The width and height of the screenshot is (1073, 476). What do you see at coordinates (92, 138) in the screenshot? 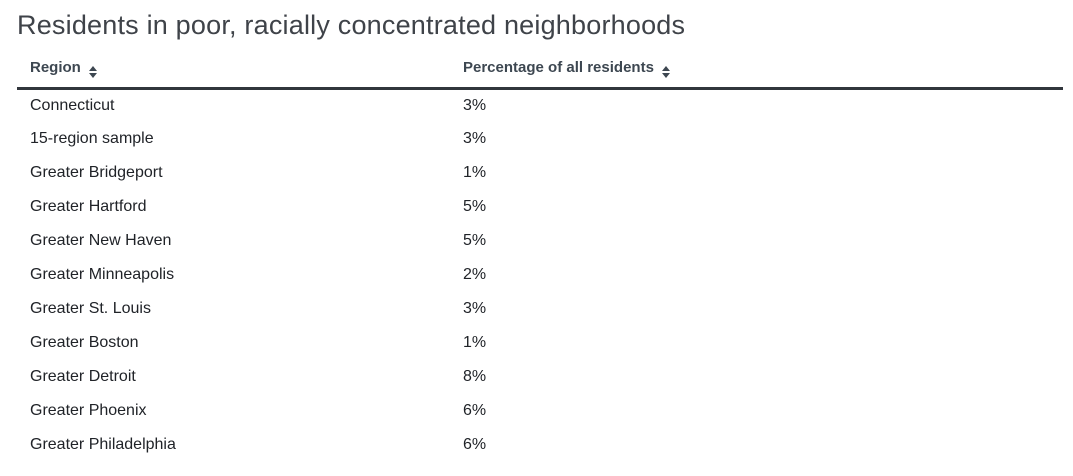
I see `region-cell: 15-region sample` at bounding box center [92, 138].